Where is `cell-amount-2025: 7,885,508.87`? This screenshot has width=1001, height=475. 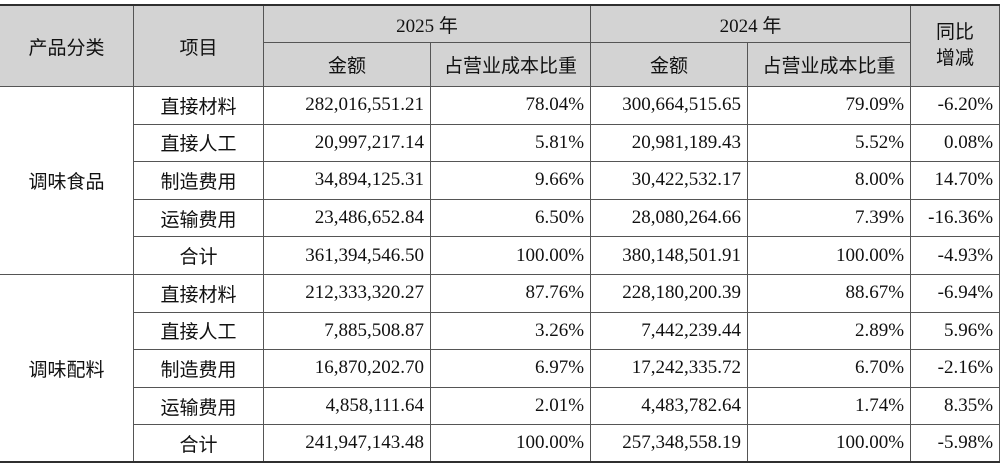
cell-amount-2025: 7,885,508.87 is located at coordinates (347, 331).